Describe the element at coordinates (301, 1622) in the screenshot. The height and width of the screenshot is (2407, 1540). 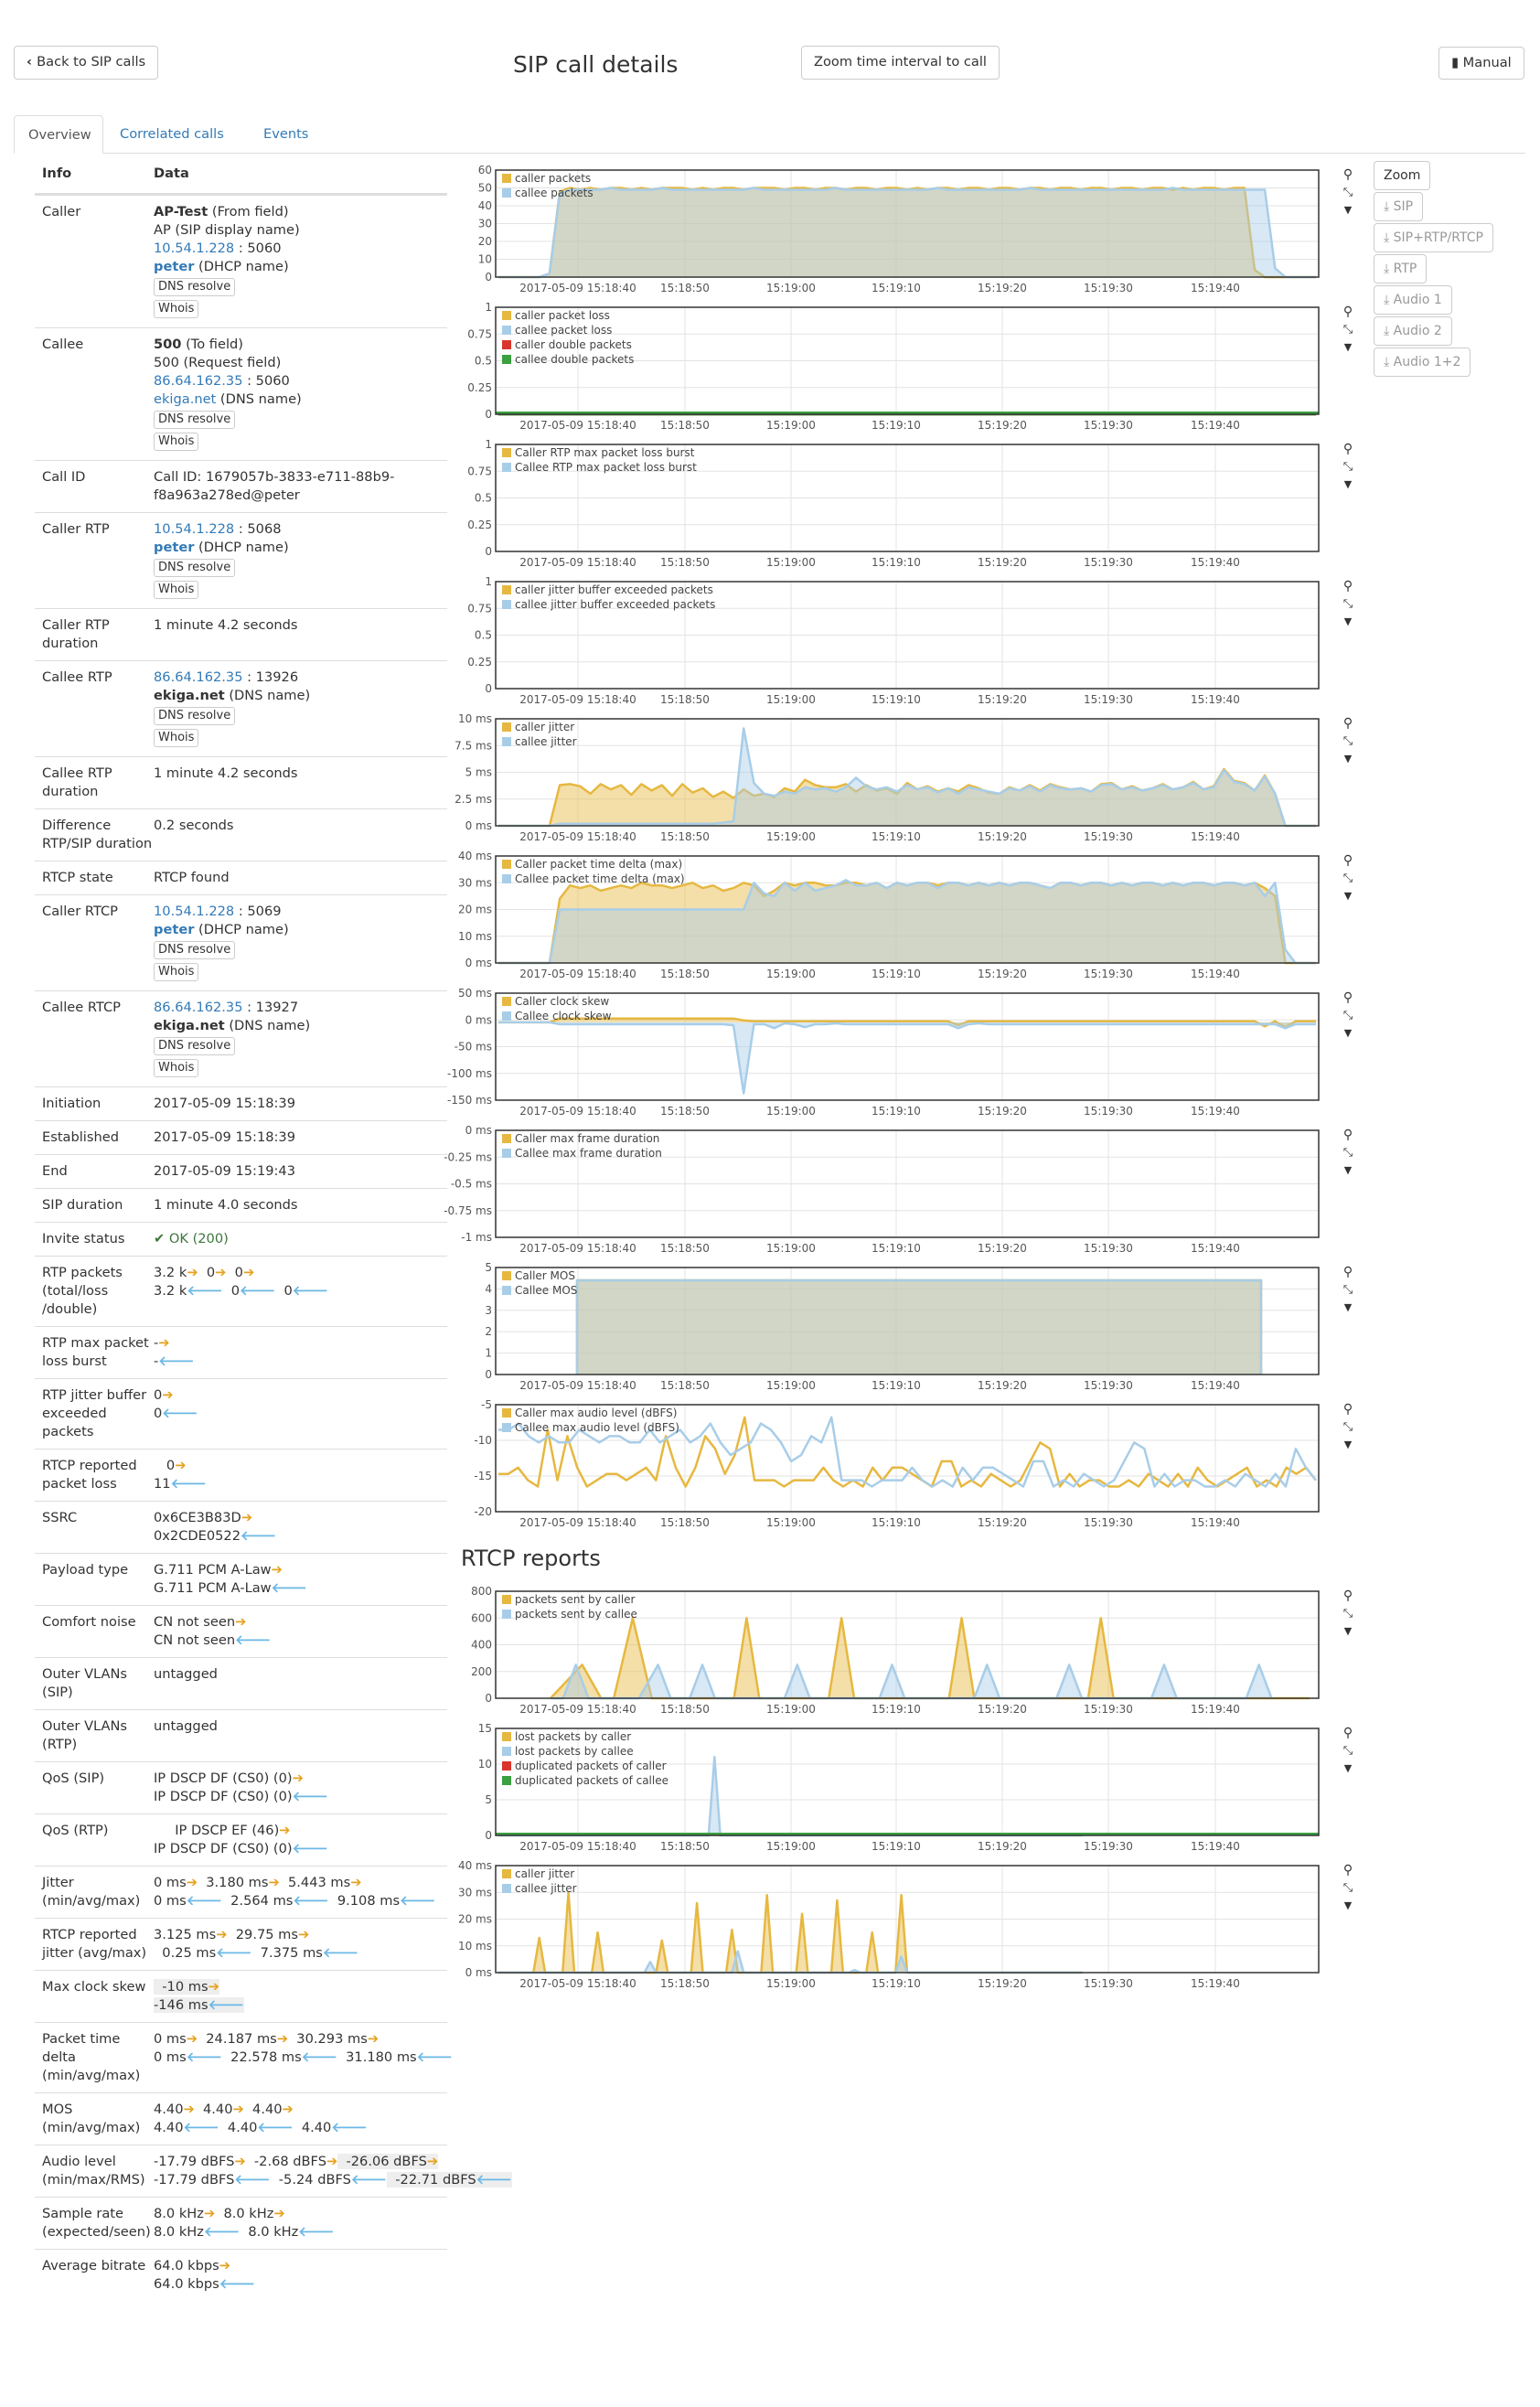
I see `value-line: CN not seen➔` at that location.